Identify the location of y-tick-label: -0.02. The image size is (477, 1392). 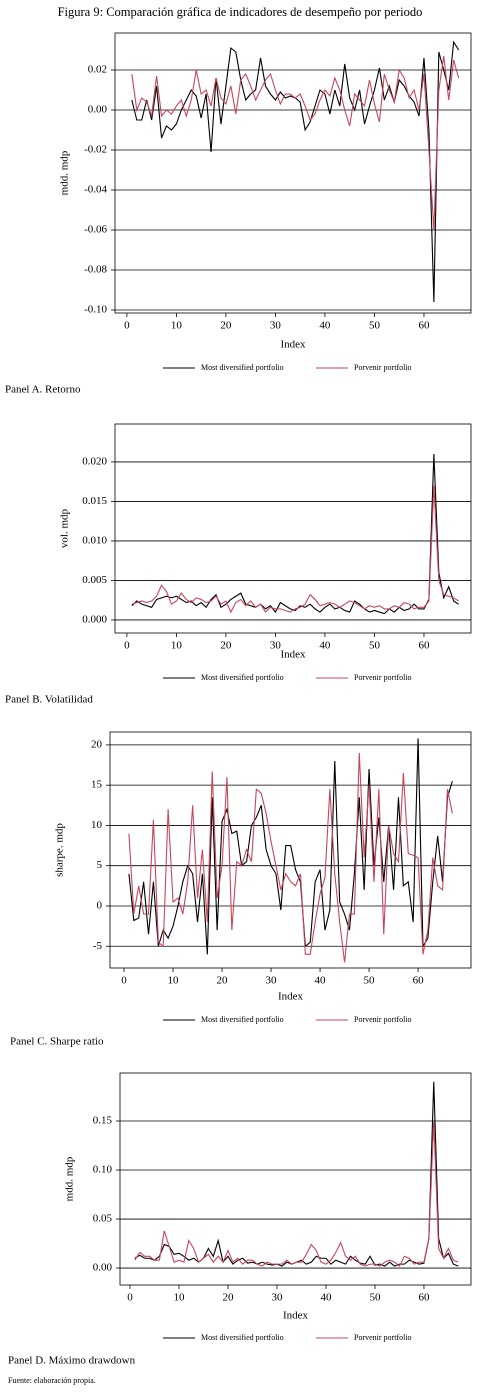
(95, 150).